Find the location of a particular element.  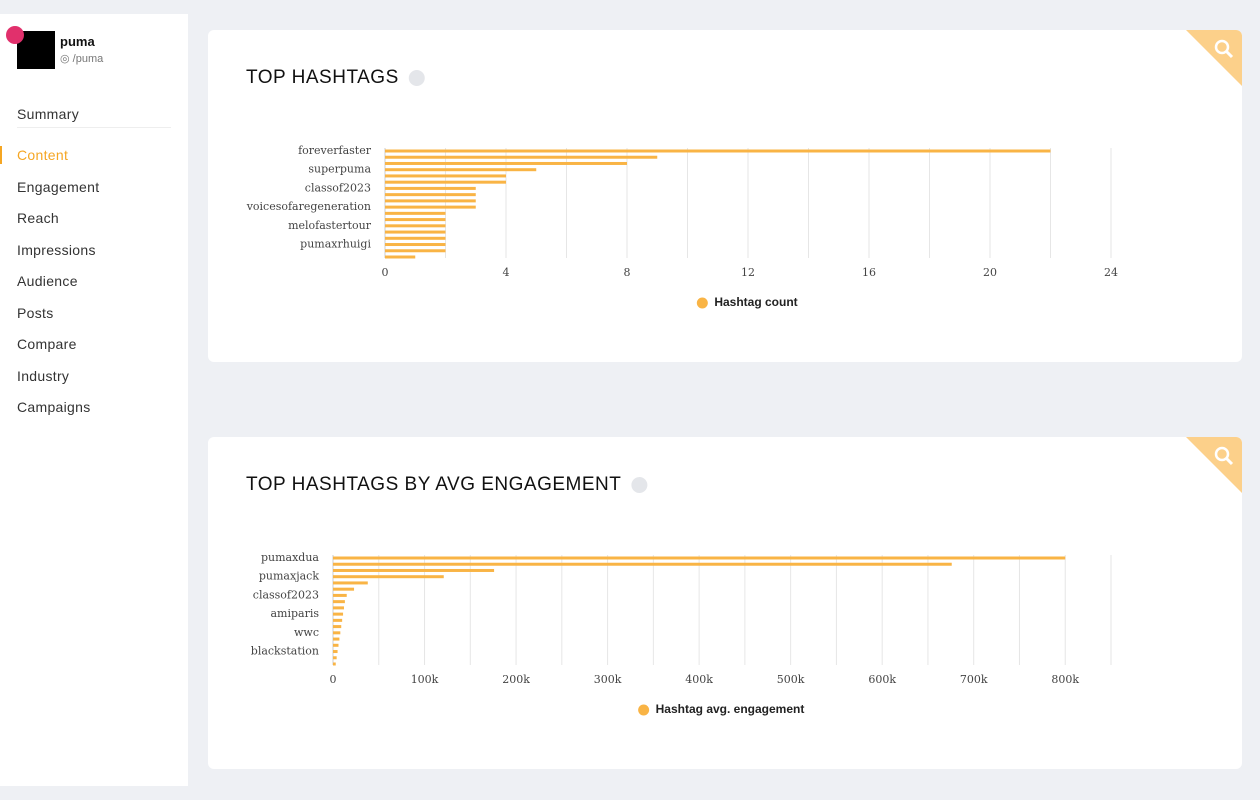

nav-item: Industry is located at coordinates (43, 376).